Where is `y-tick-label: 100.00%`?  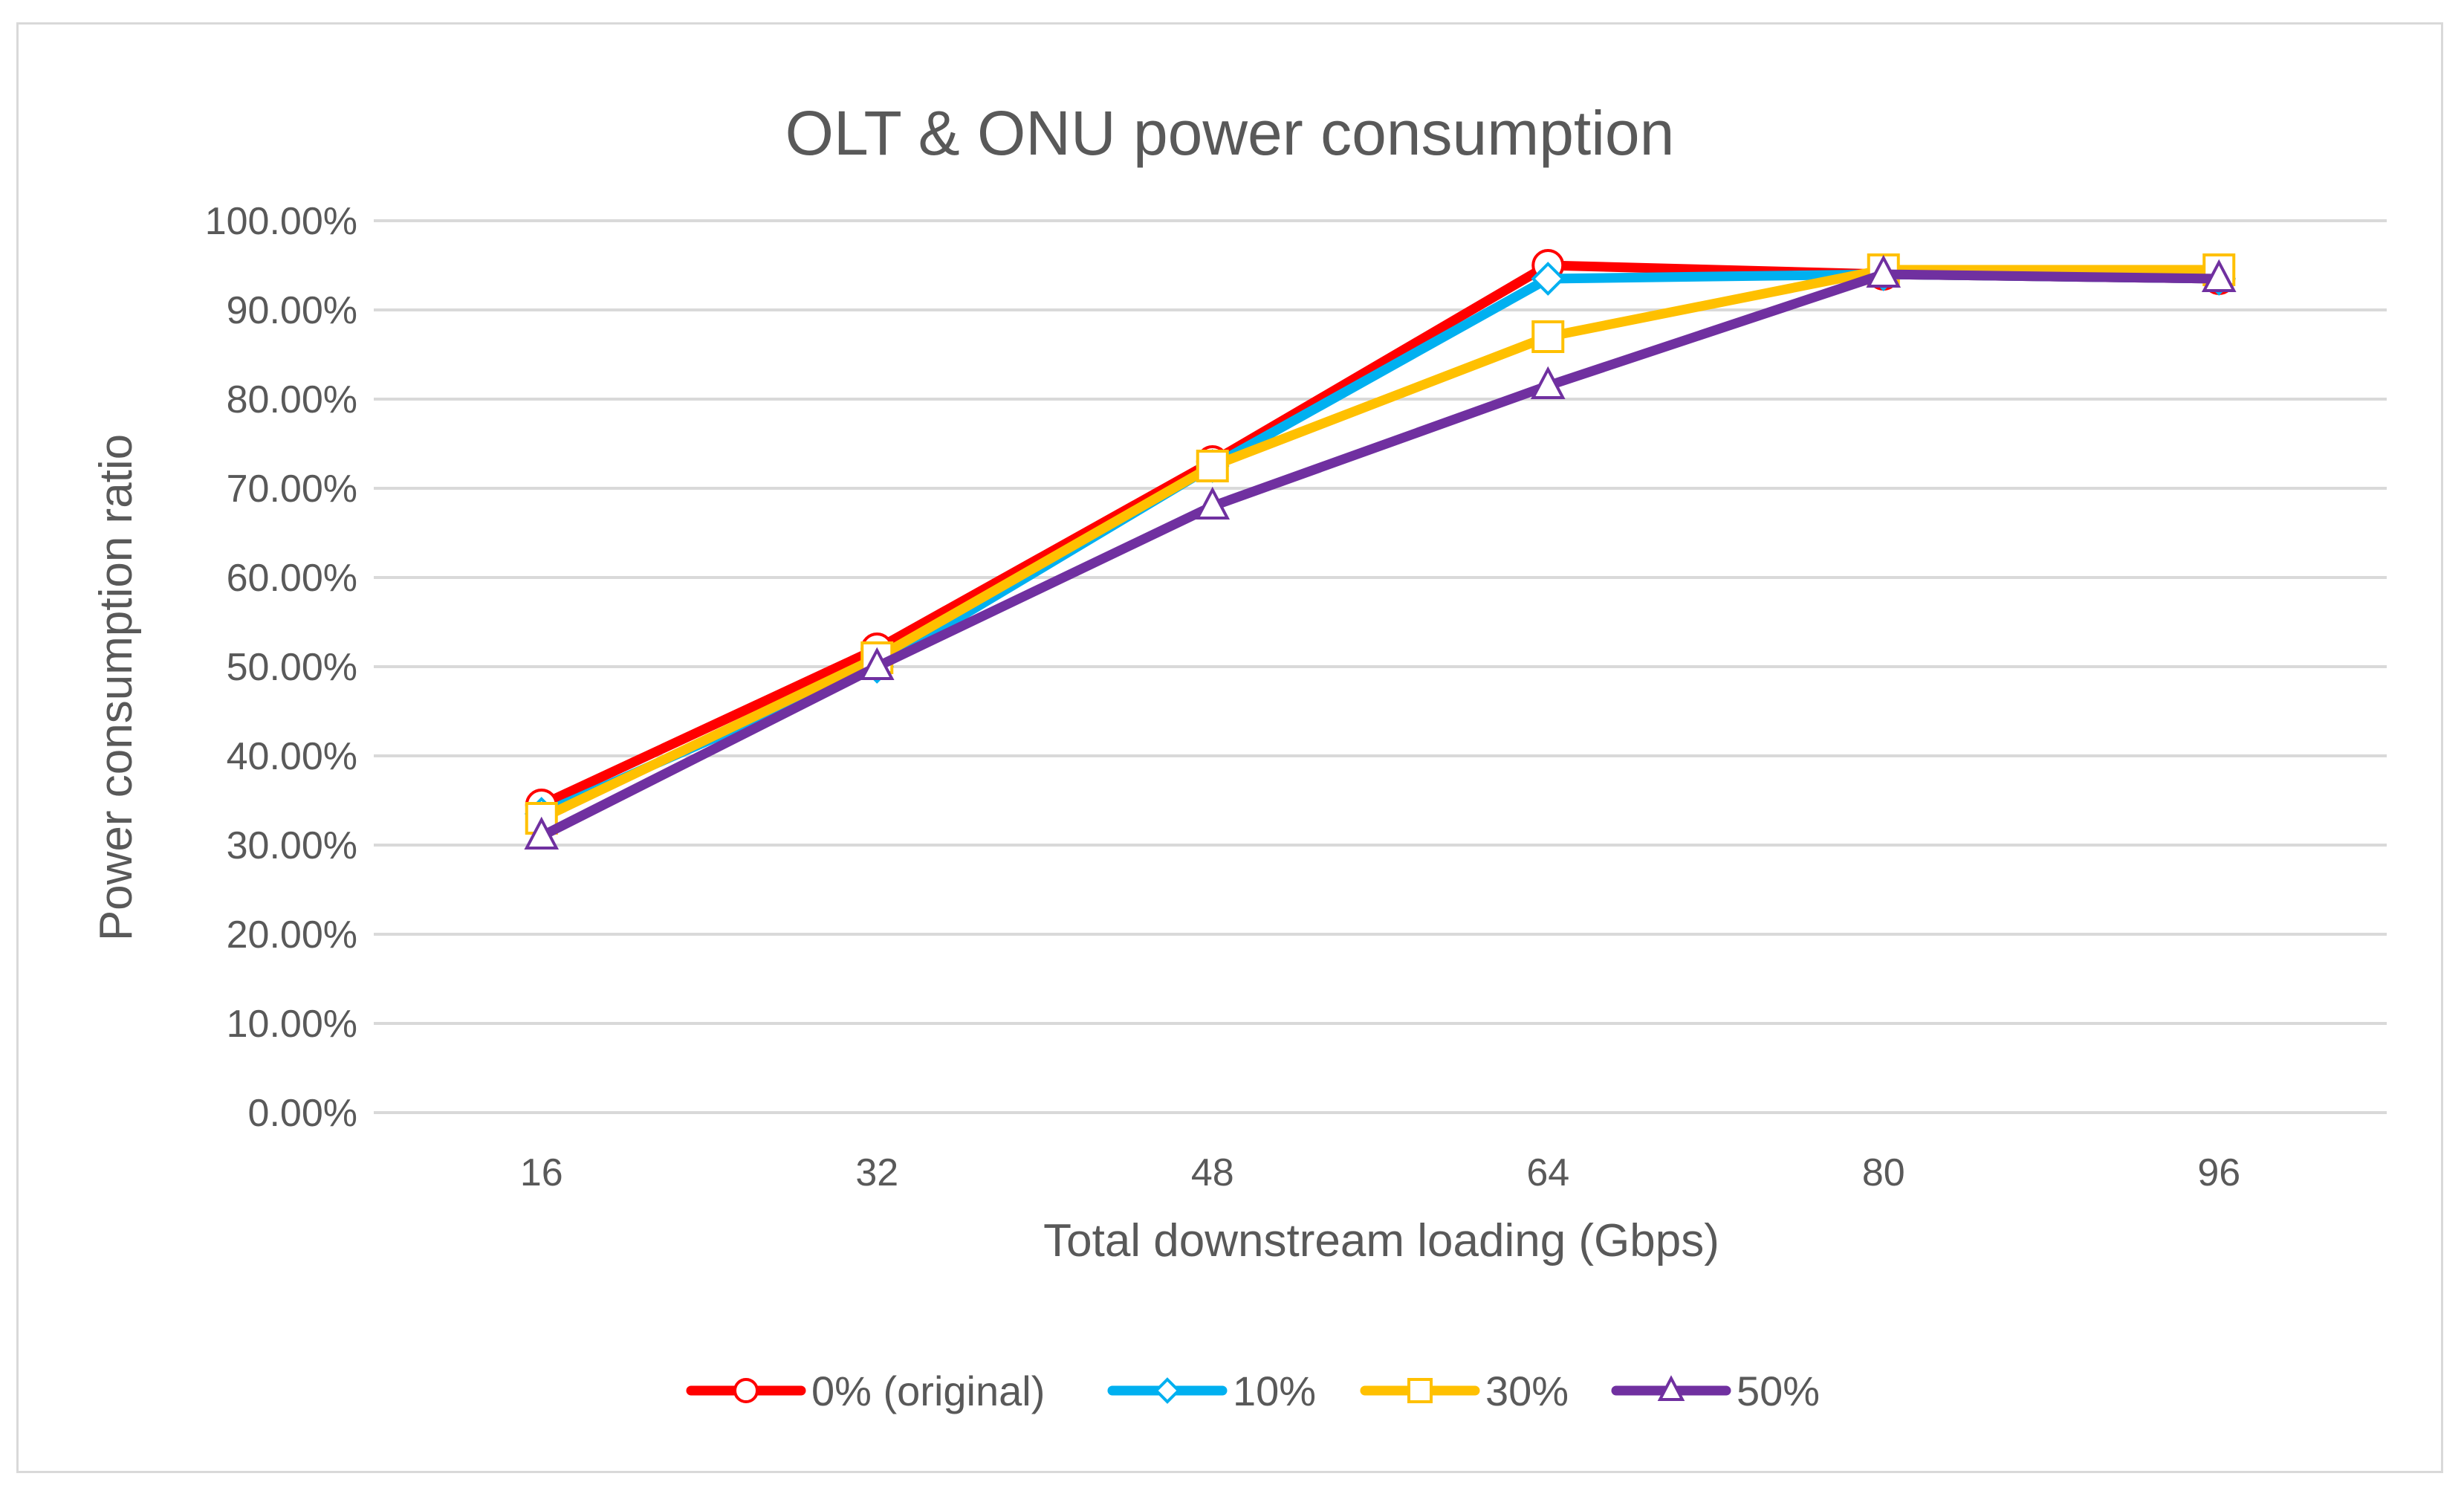
y-tick-label: 100.00% is located at coordinates (281, 221).